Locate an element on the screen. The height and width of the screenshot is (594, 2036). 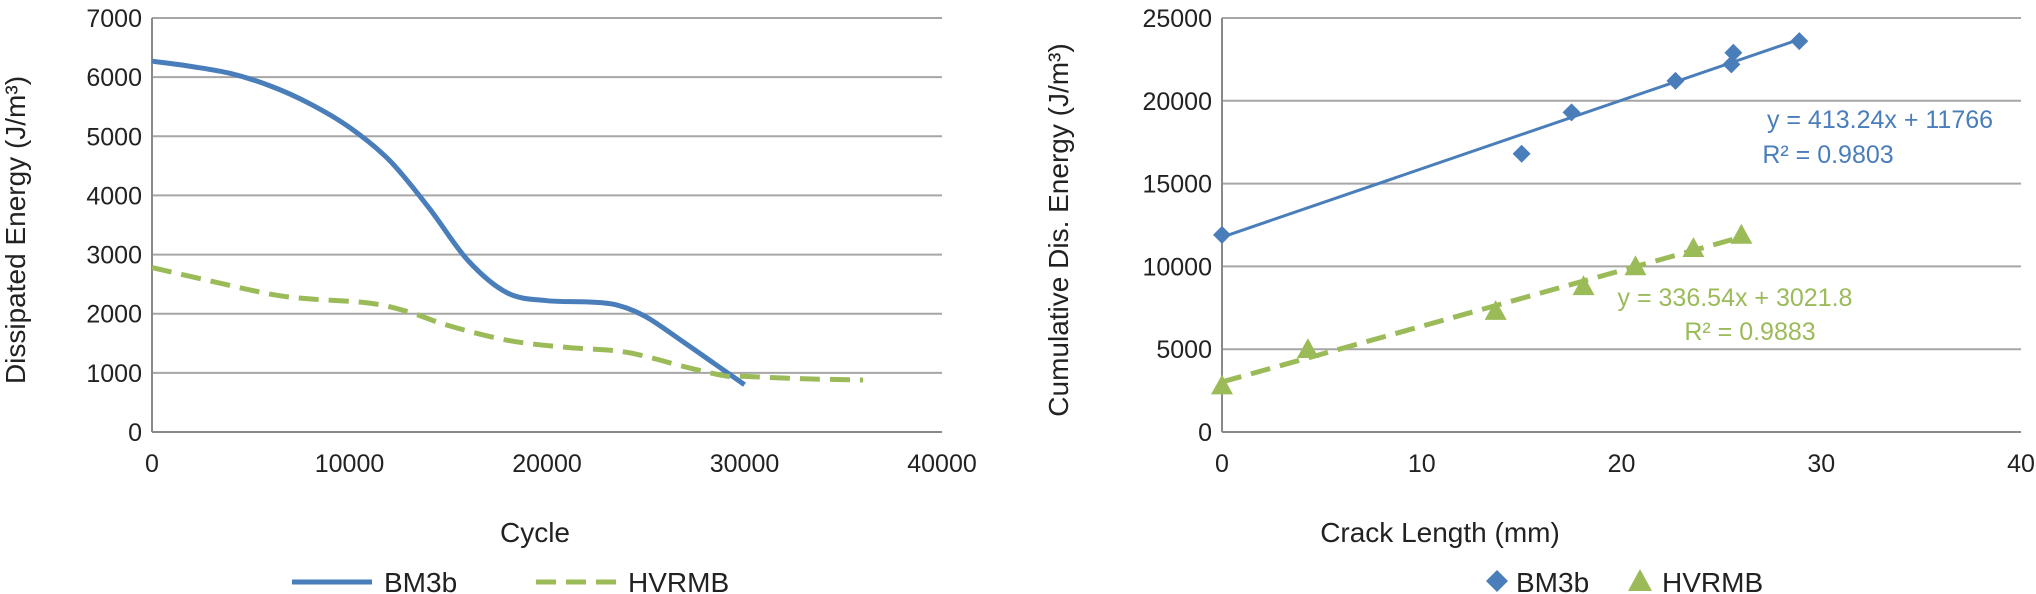
x-tick-label: 40 is located at coordinates (2021, 464).